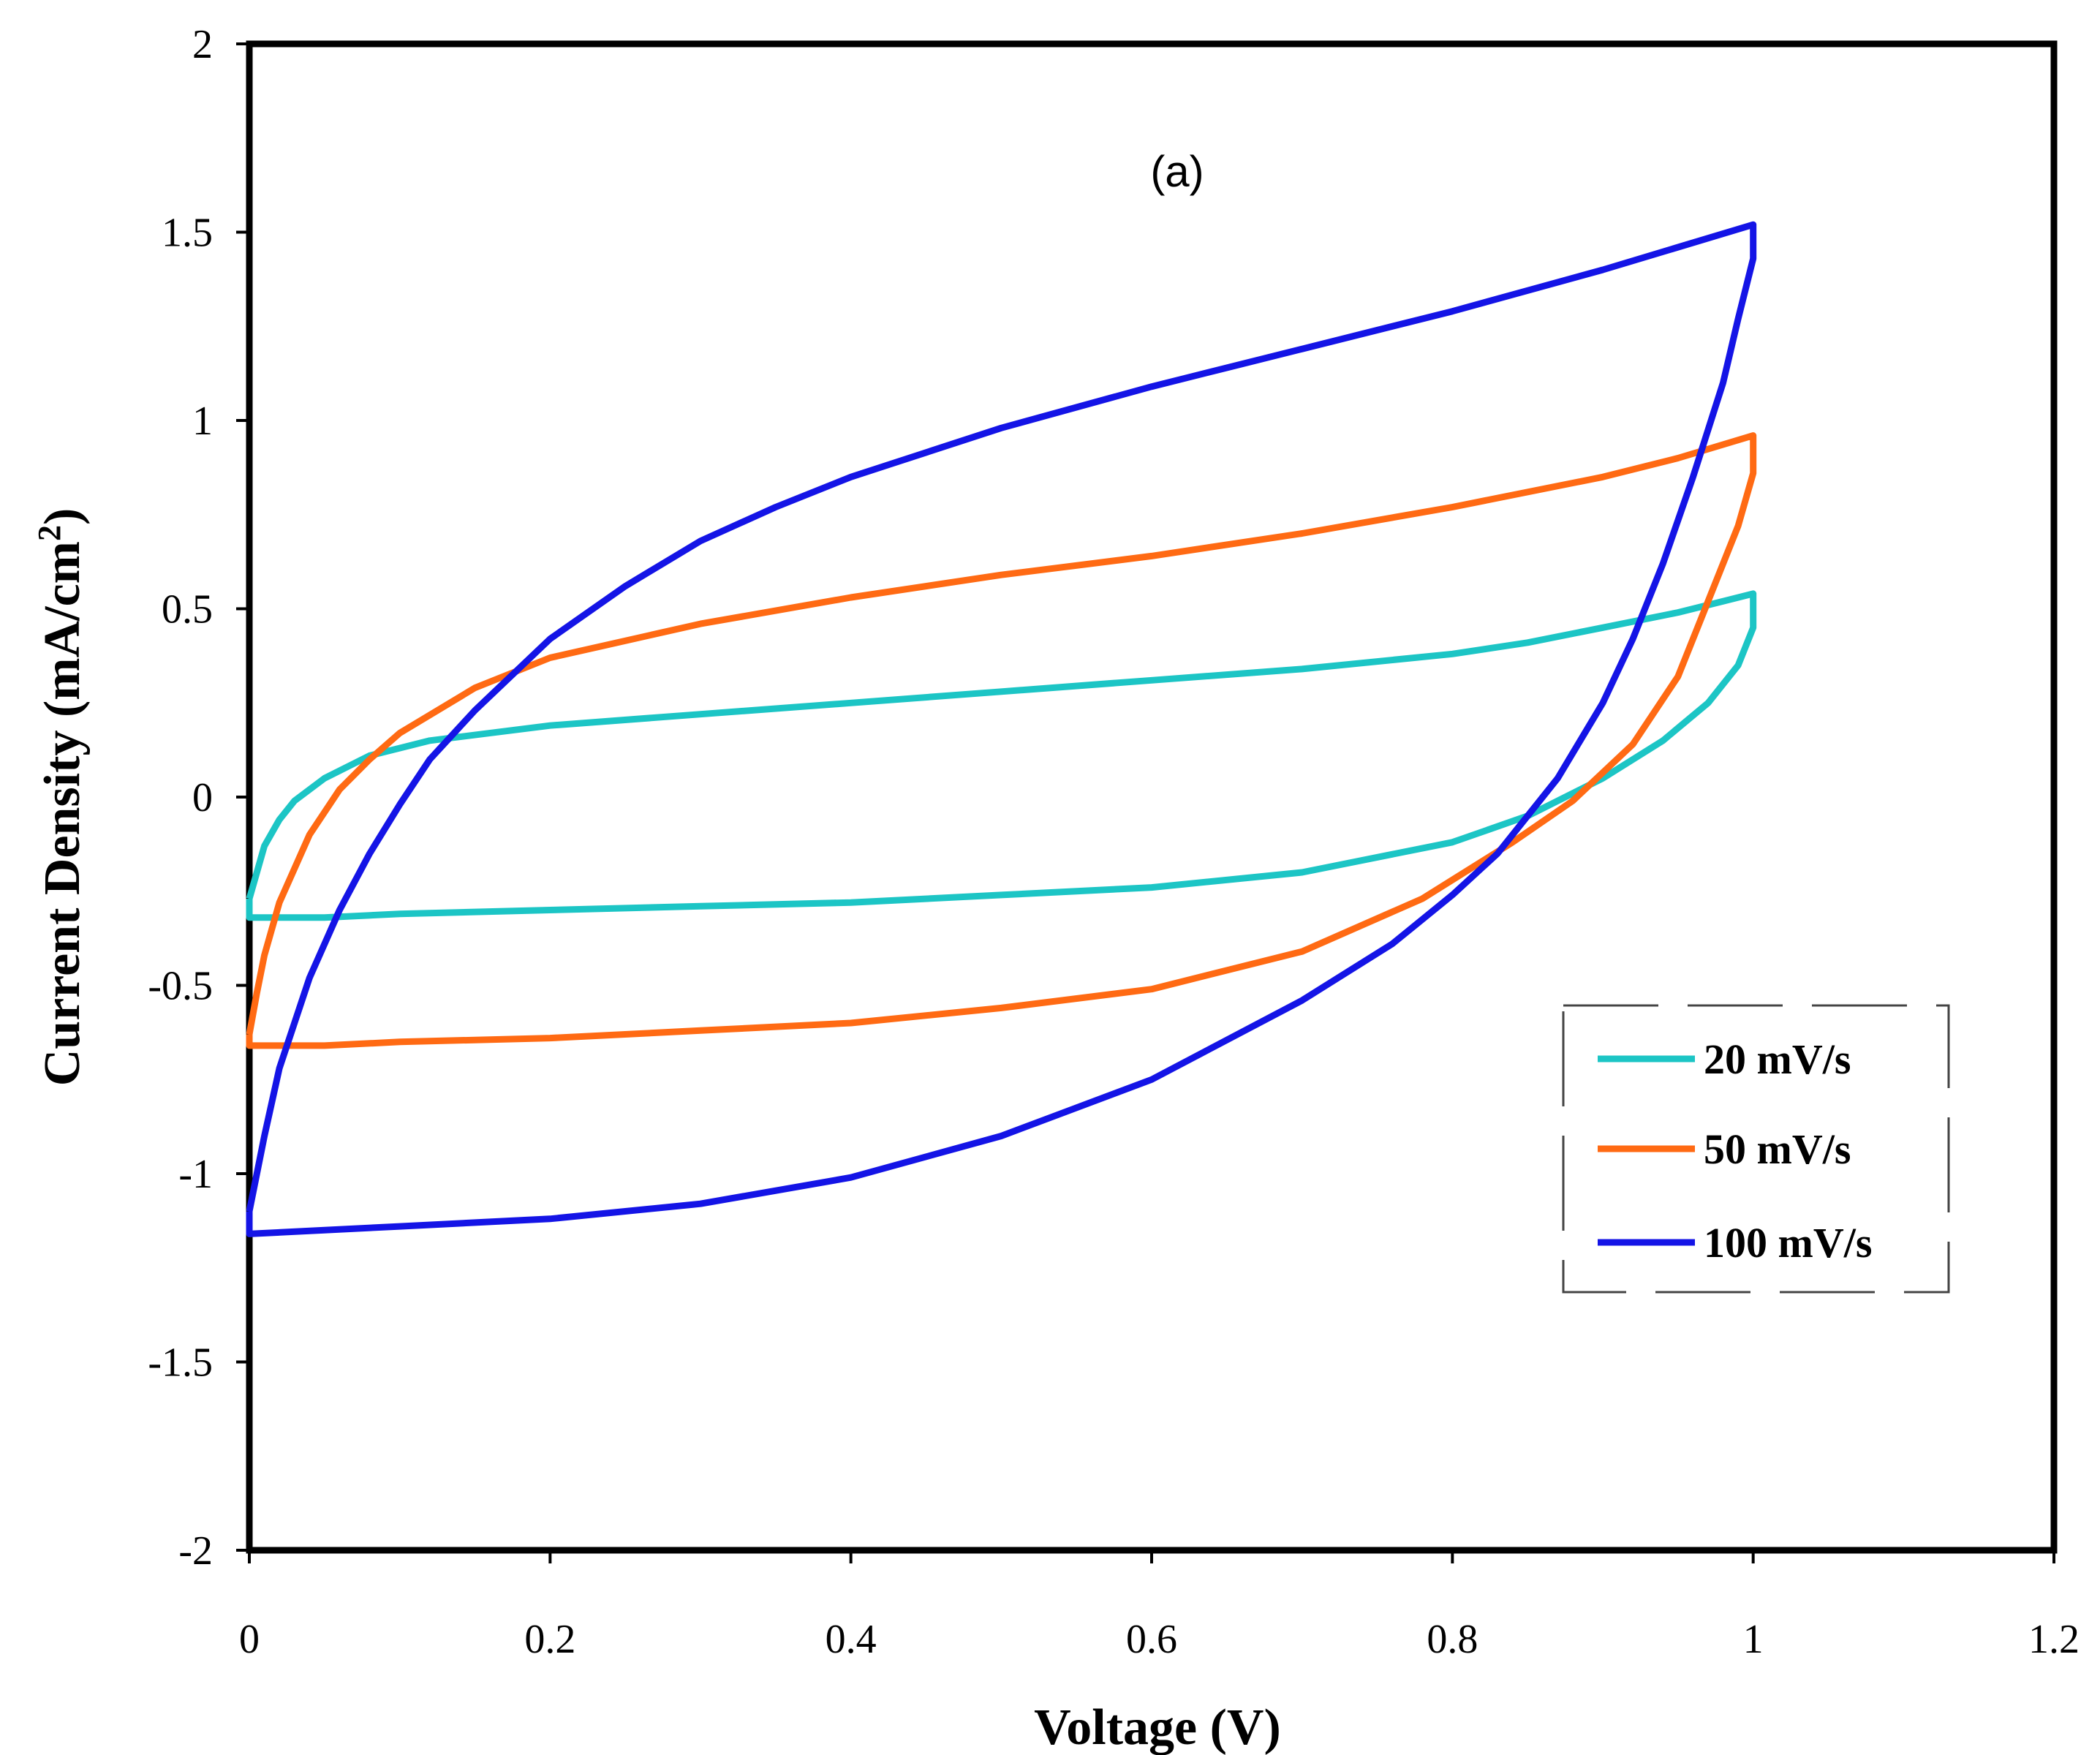  Describe the element at coordinates (1777, 1059) in the screenshot. I see `legend-label-20mvs: 20 mV/s` at that location.